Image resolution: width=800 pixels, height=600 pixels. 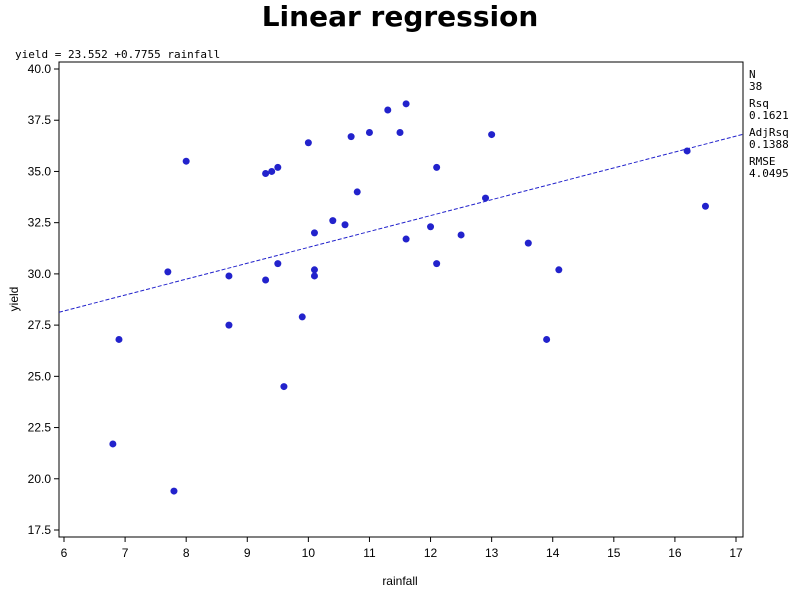 I want to click on x-axis: 6 7 8 9 10 11 12 13 14 15 16 17, so click(x=402, y=548).